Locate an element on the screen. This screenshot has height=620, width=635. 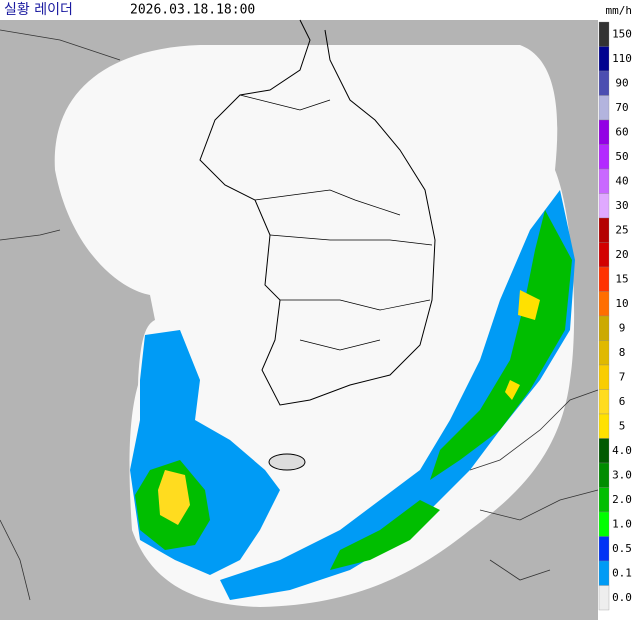
unit: mm/h is located at coordinates (619, 10).